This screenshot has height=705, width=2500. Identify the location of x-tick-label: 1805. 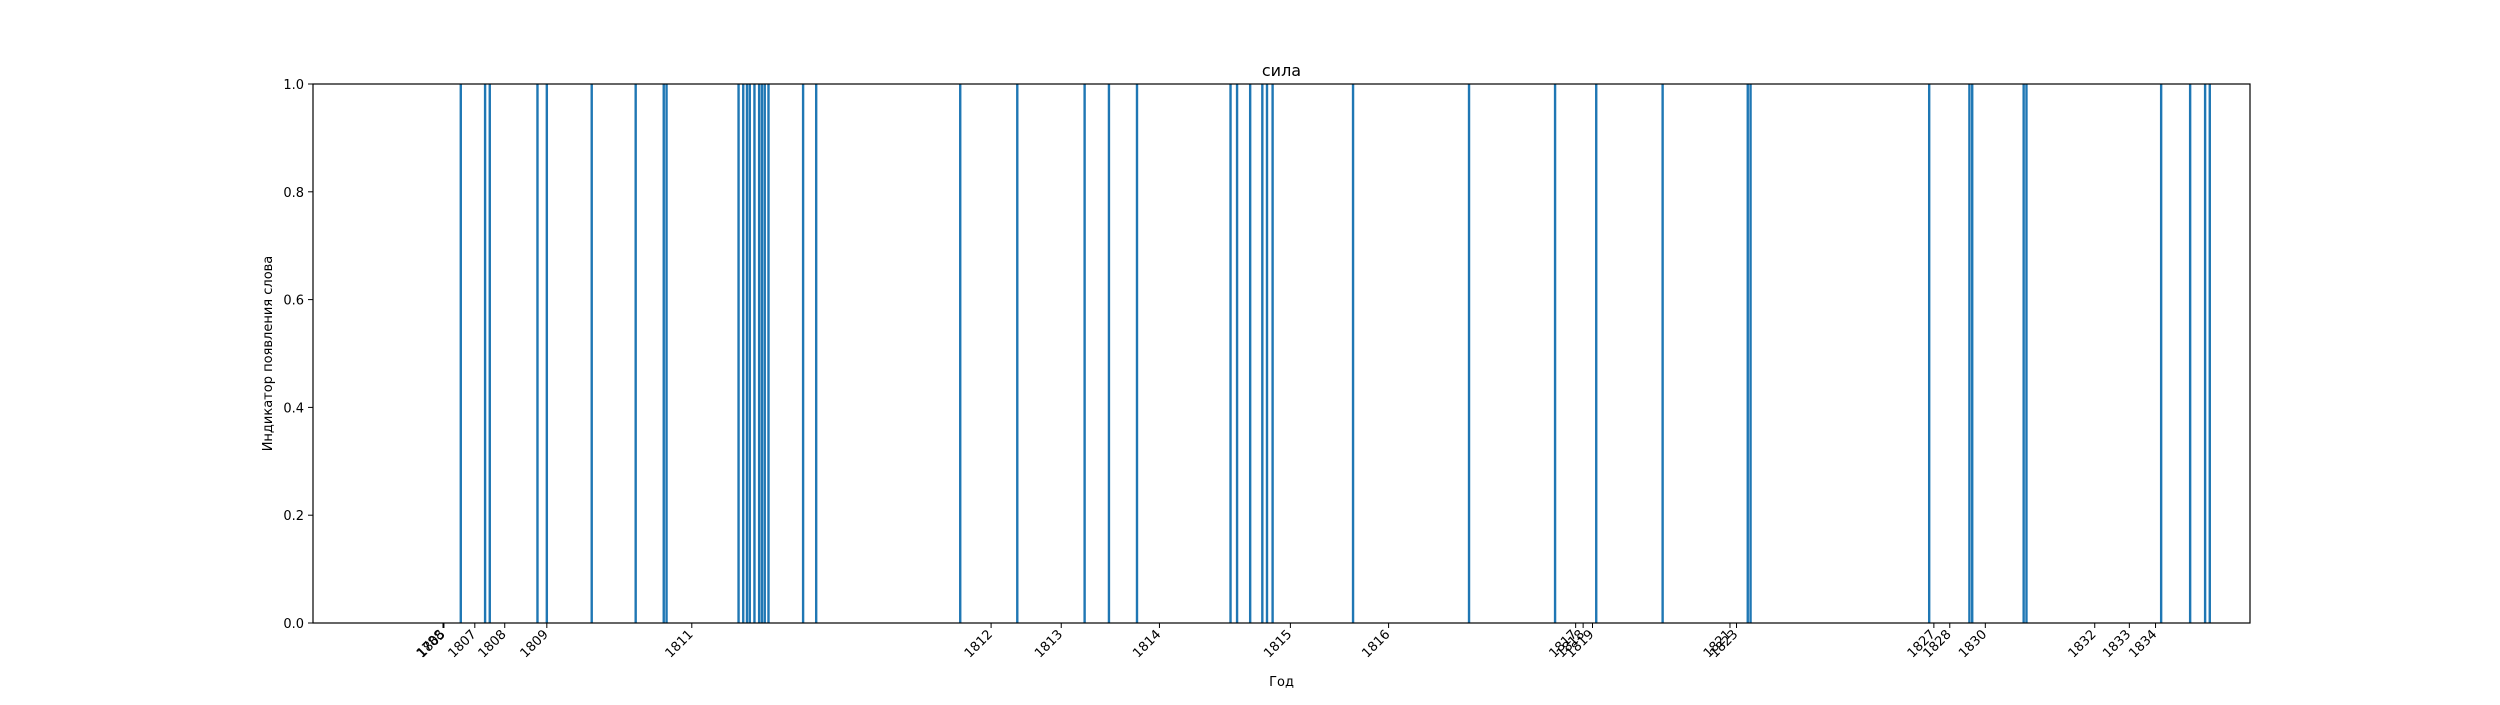
(432, 644).